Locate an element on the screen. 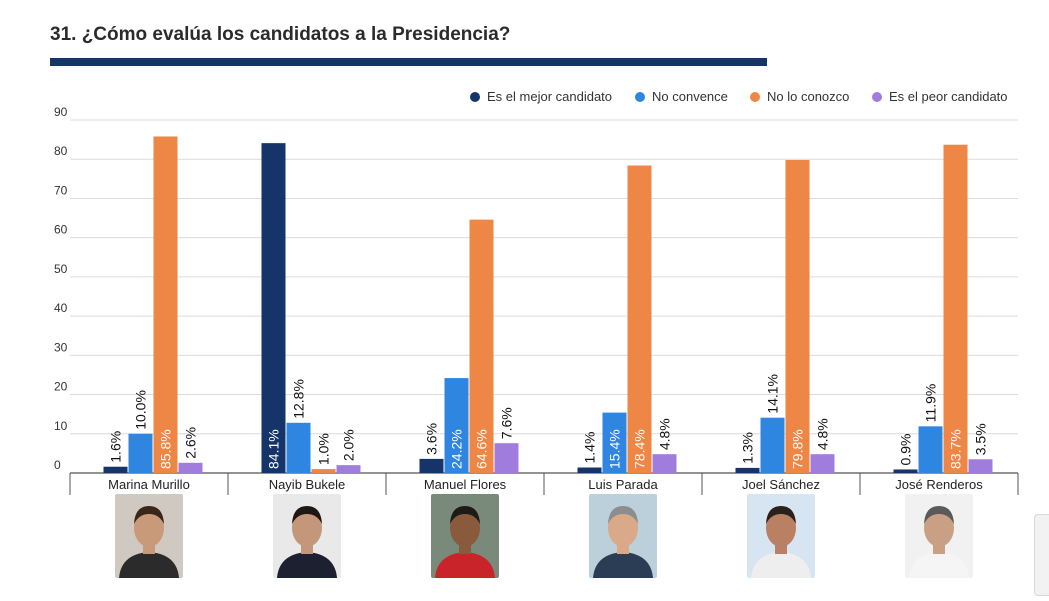  data-label: 1.3% is located at coordinates (748, 448).